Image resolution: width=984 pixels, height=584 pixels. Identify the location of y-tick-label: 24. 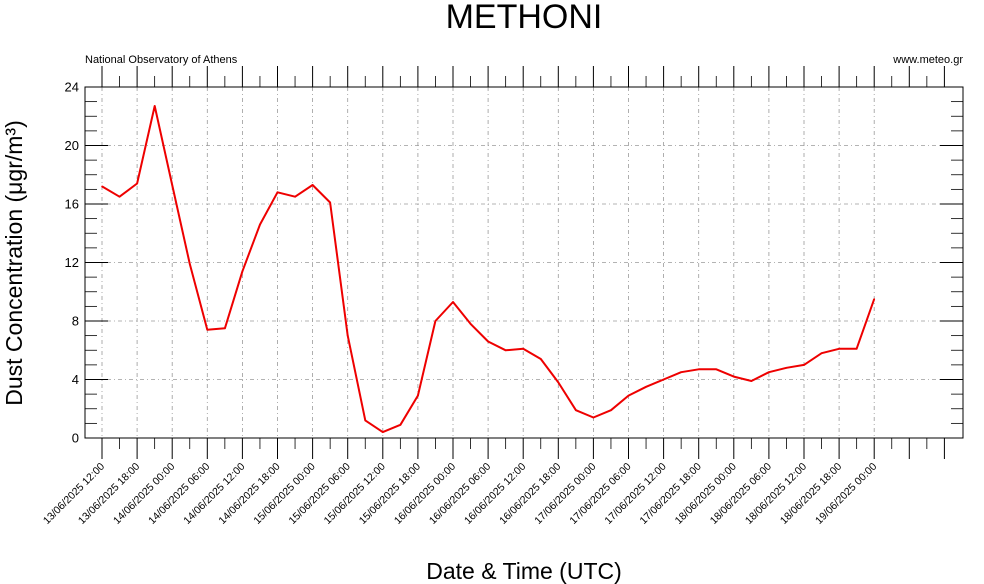
(72, 87).